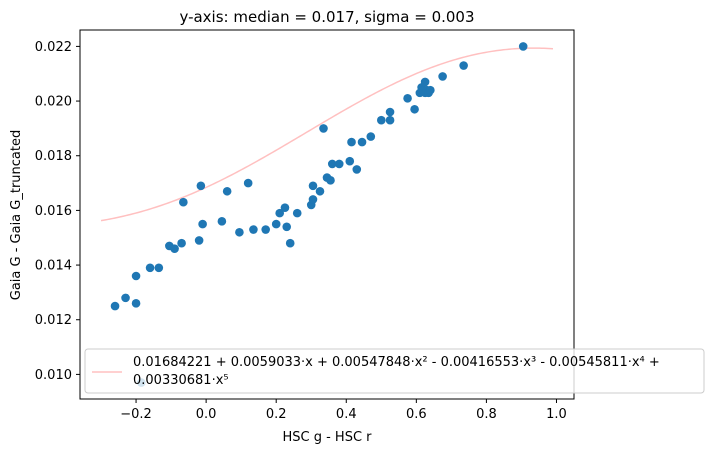 The height and width of the screenshot is (453, 710). I want to click on x-tick-label: −0.2, so click(136, 414).